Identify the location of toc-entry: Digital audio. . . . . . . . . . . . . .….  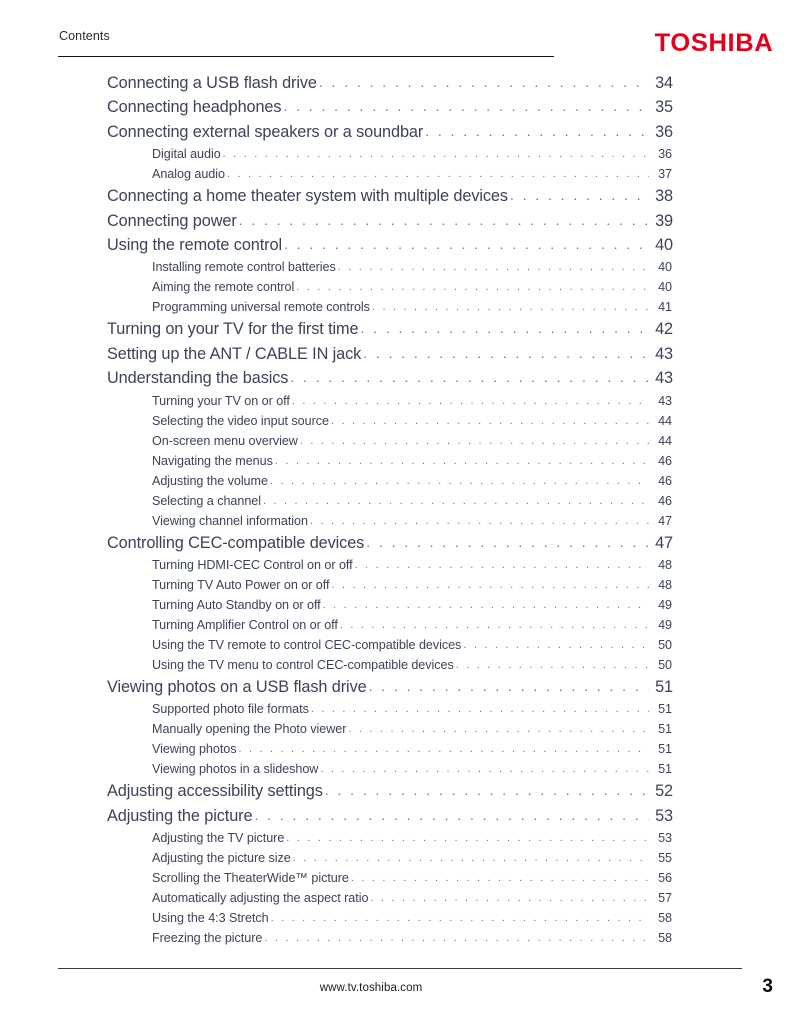
(400, 157).